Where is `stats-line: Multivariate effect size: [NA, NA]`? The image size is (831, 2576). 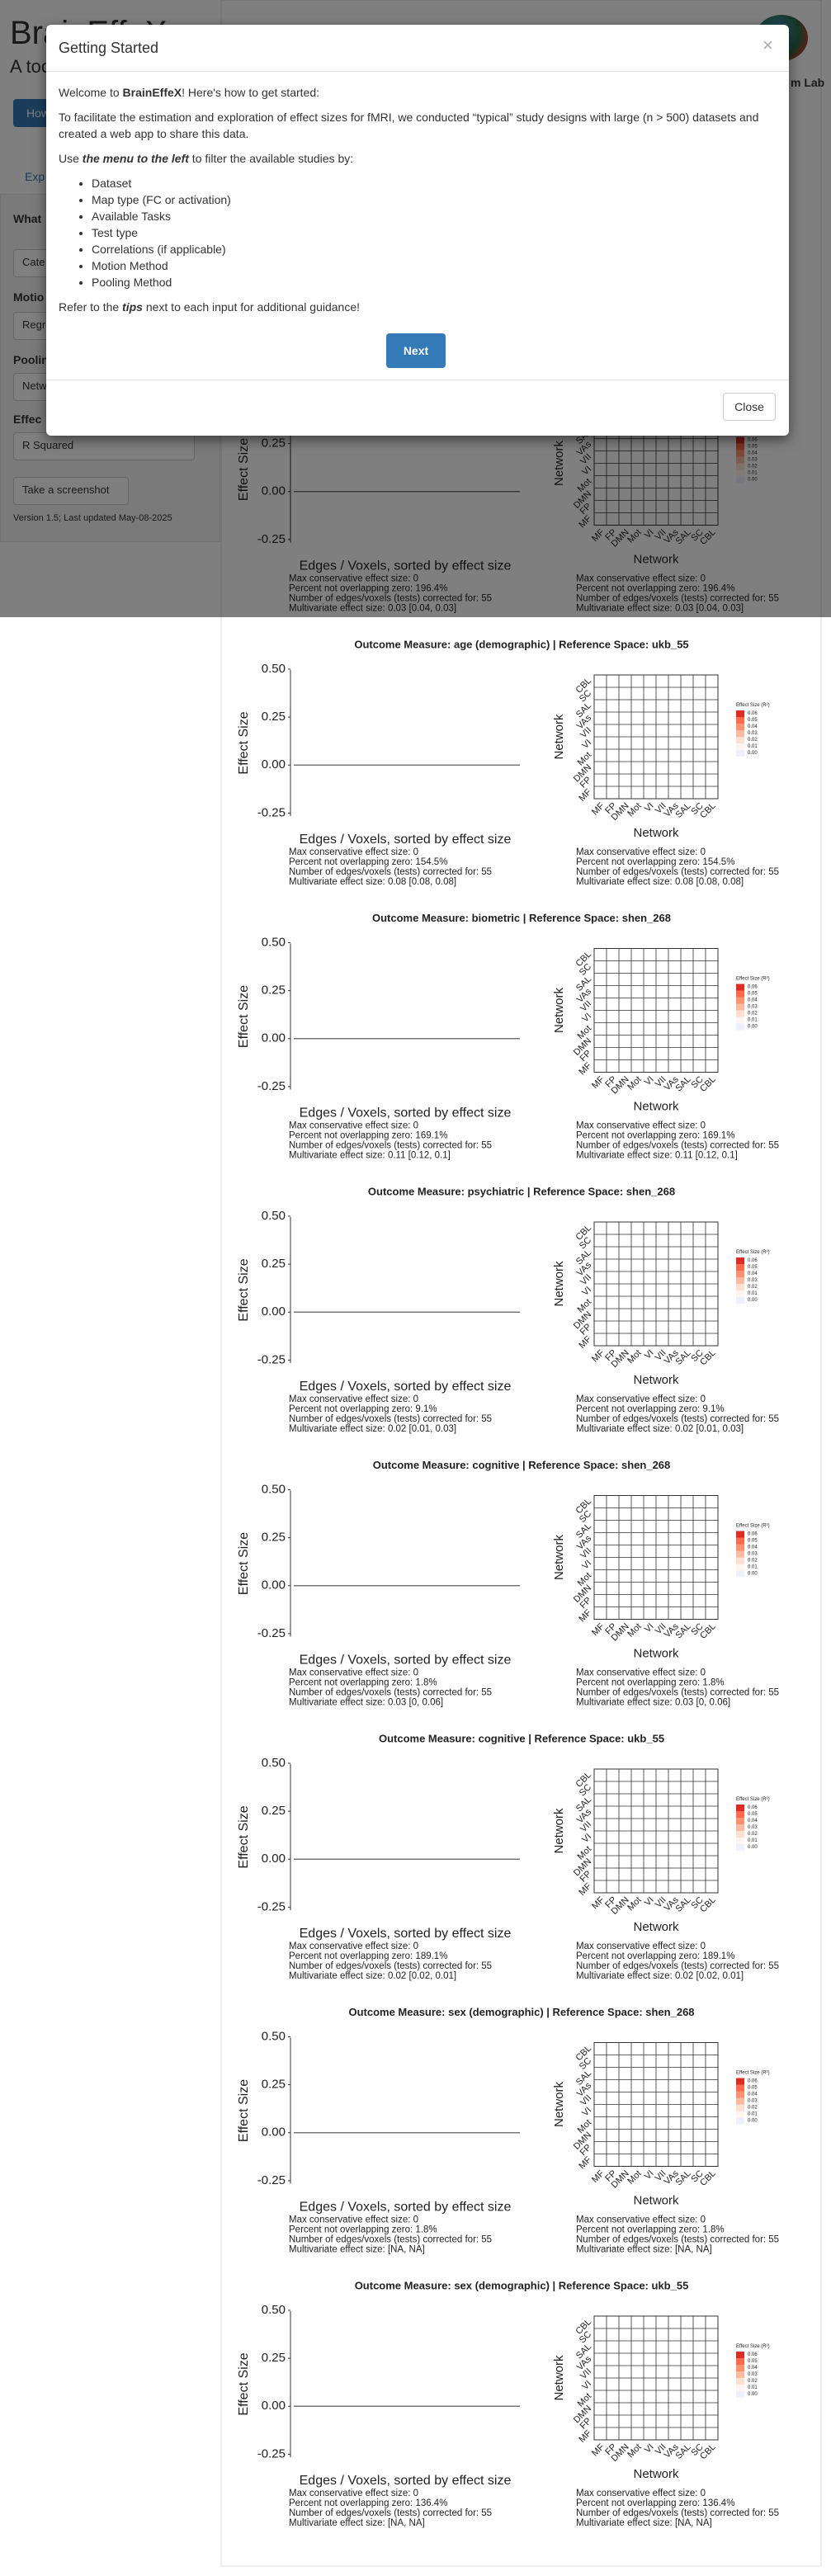
stats-line: Multivariate effect size: [NA, NA] is located at coordinates (644, 2250).